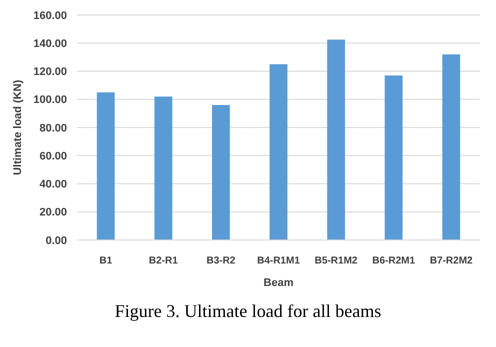  I want to click on y-tick-label: 100.00, so click(50, 100).